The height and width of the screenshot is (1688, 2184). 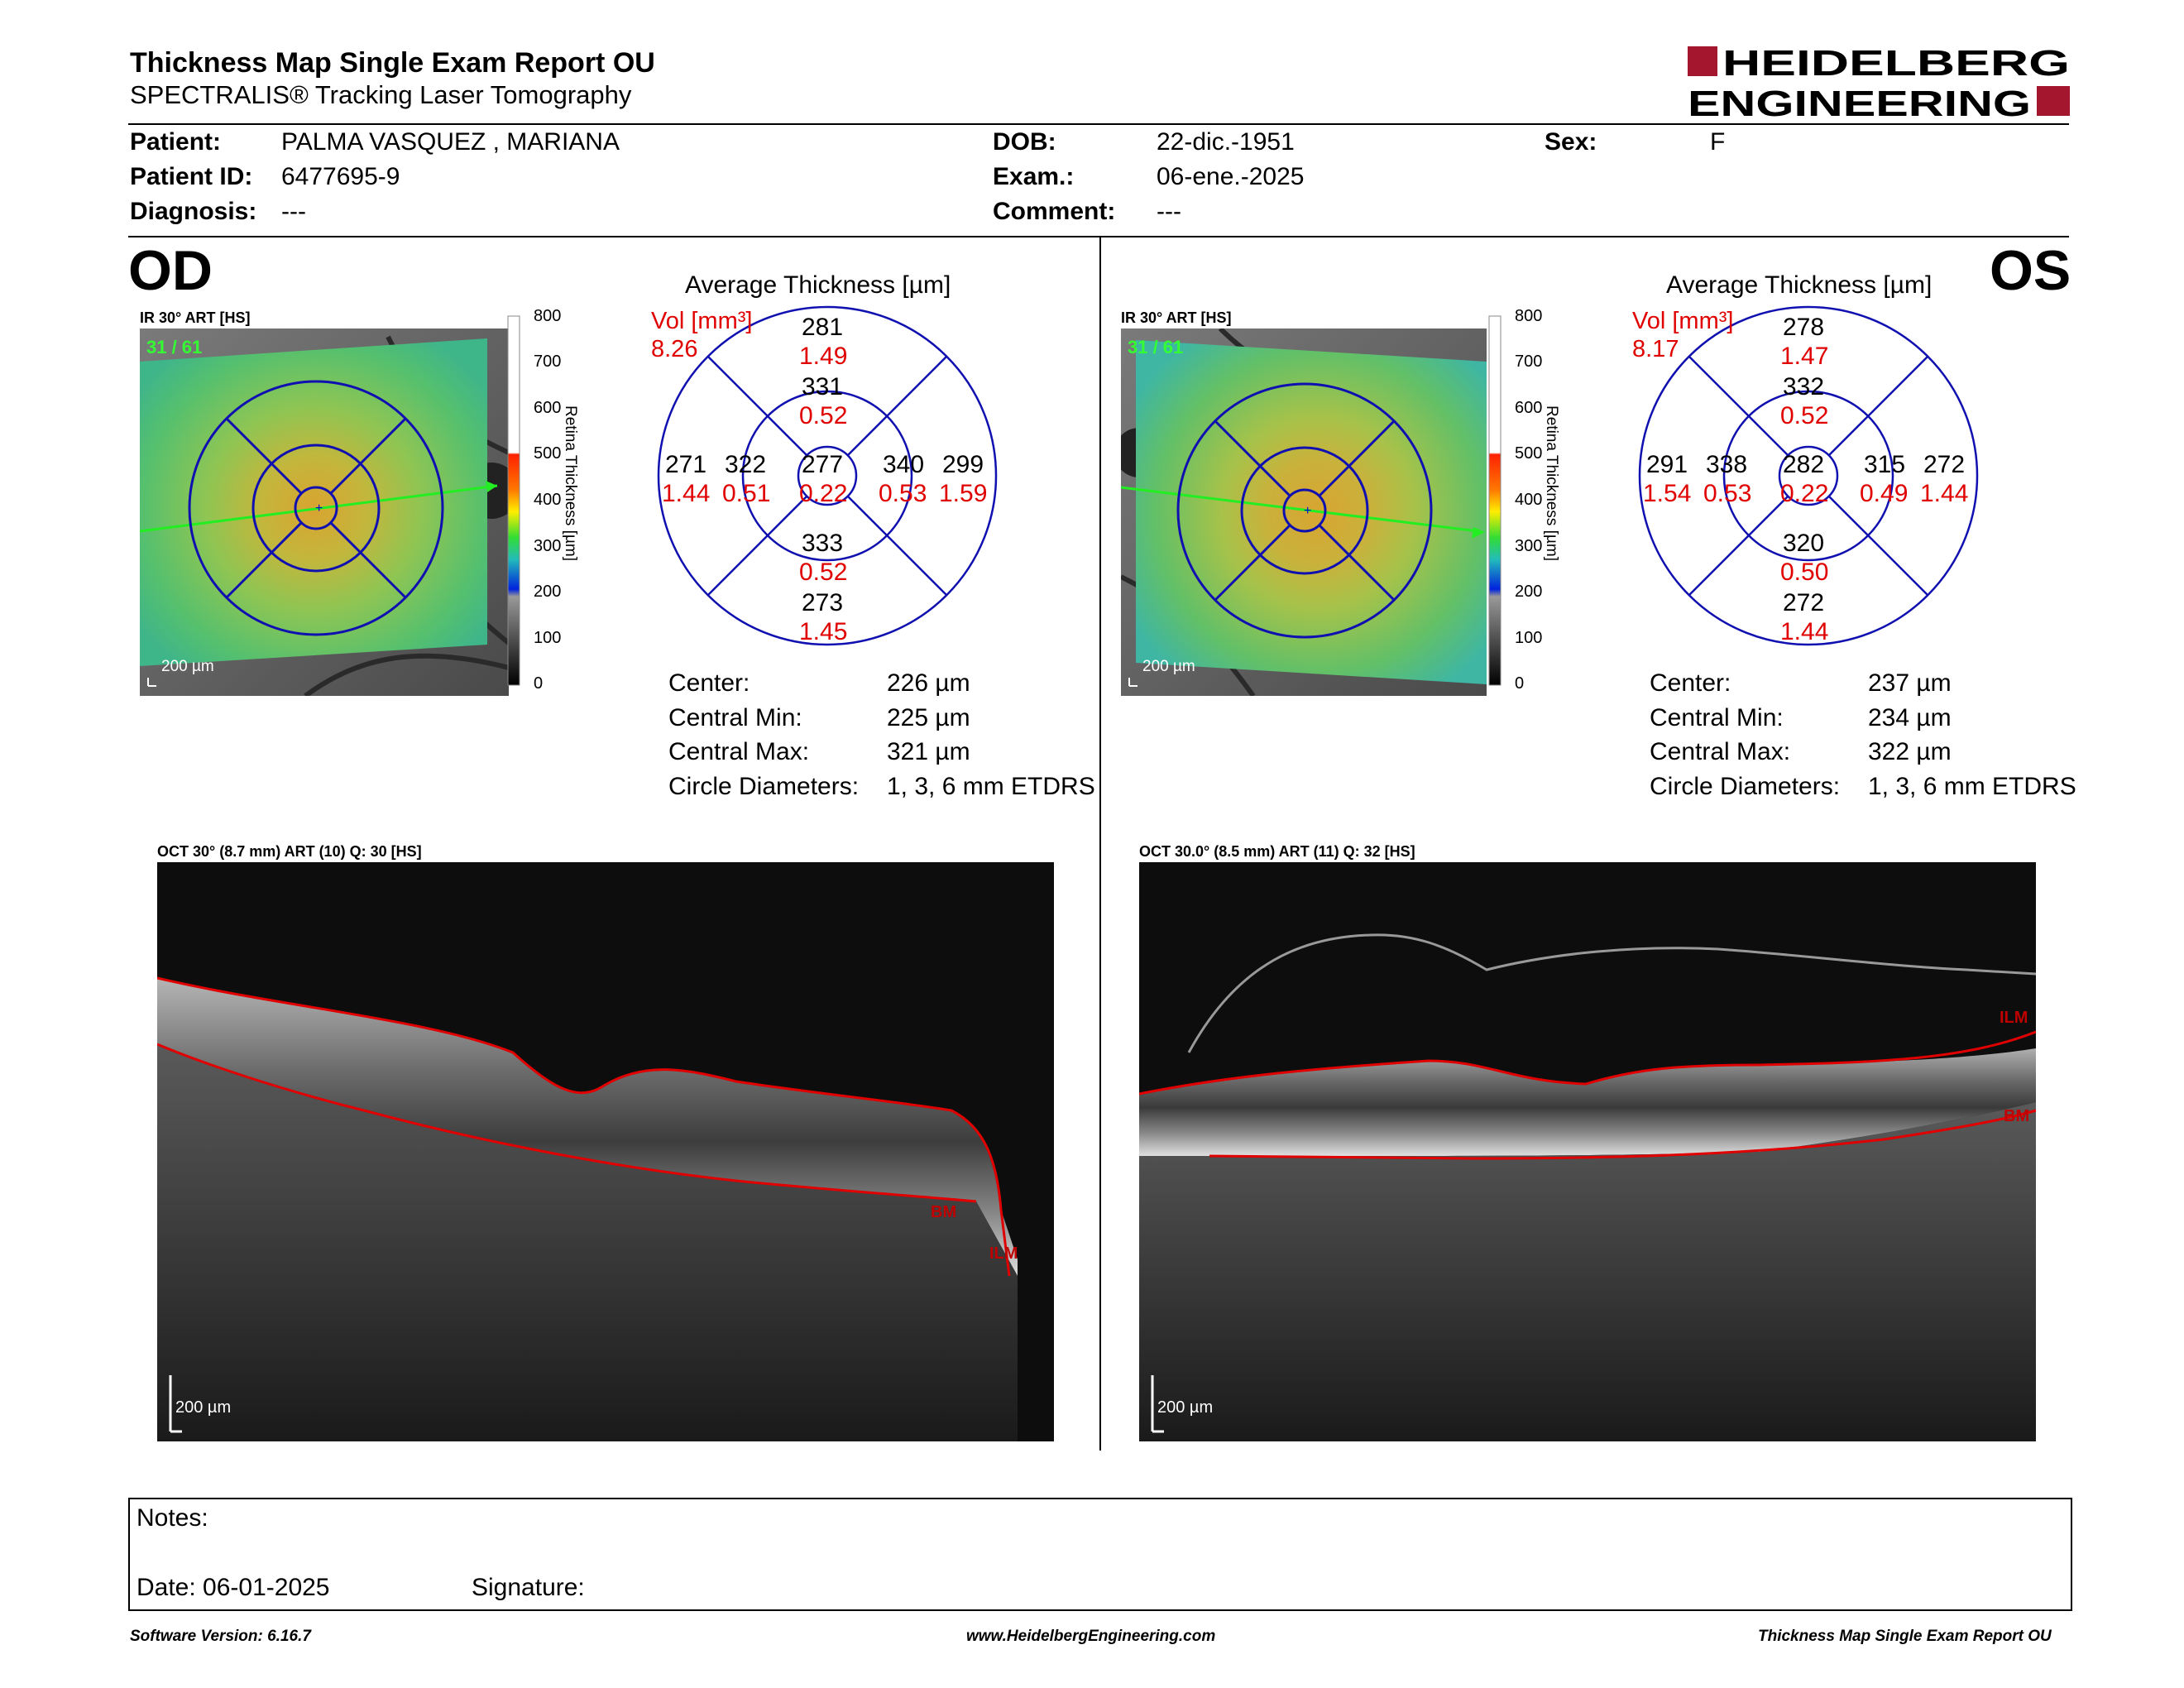 I want to click on os-avg-title: Average Thickness [µm], so click(x=1799, y=285).